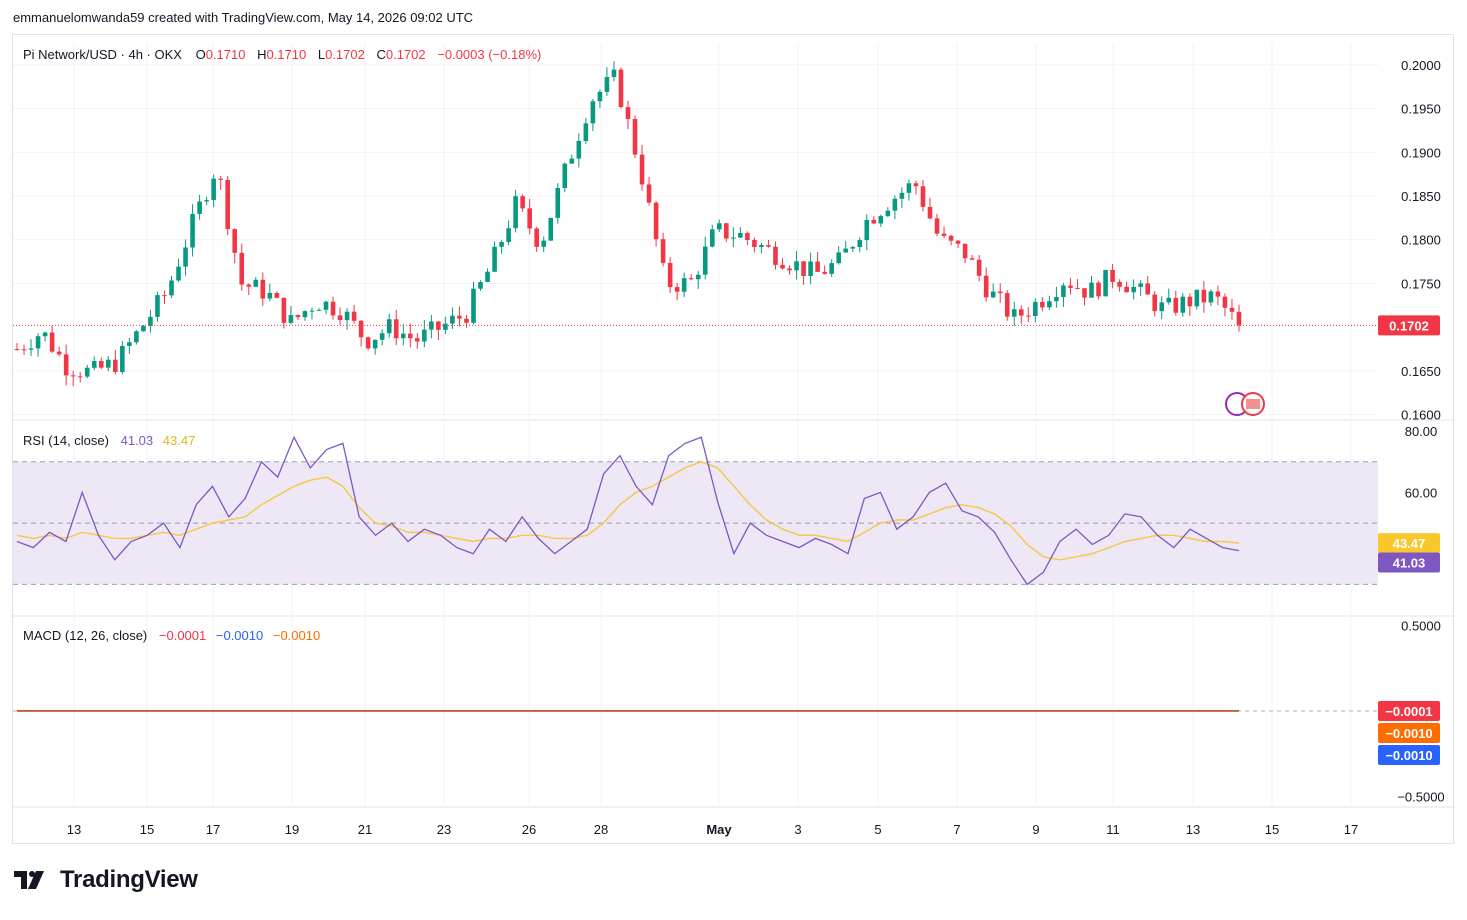 The width and height of the screenshot is (1467, 920). What do you see at coordinates (365, 829) in the screenshot?
I see `time-axis-tick-label: 21` at bounding box center [365, 829].